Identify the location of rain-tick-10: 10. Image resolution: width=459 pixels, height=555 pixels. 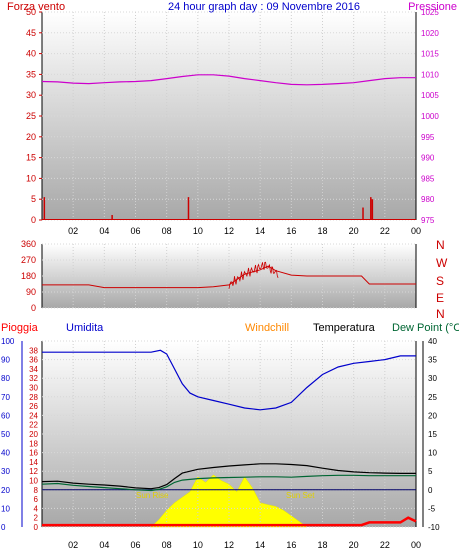
(33, 481).